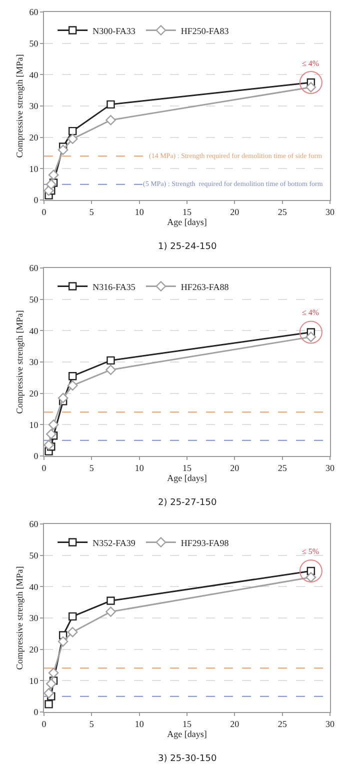 The height and width of the screenshot is (768, 344). Describe the element at coordinates (187, 247) in the screenshot. I see `text: 1) 25-24-150` at that location.